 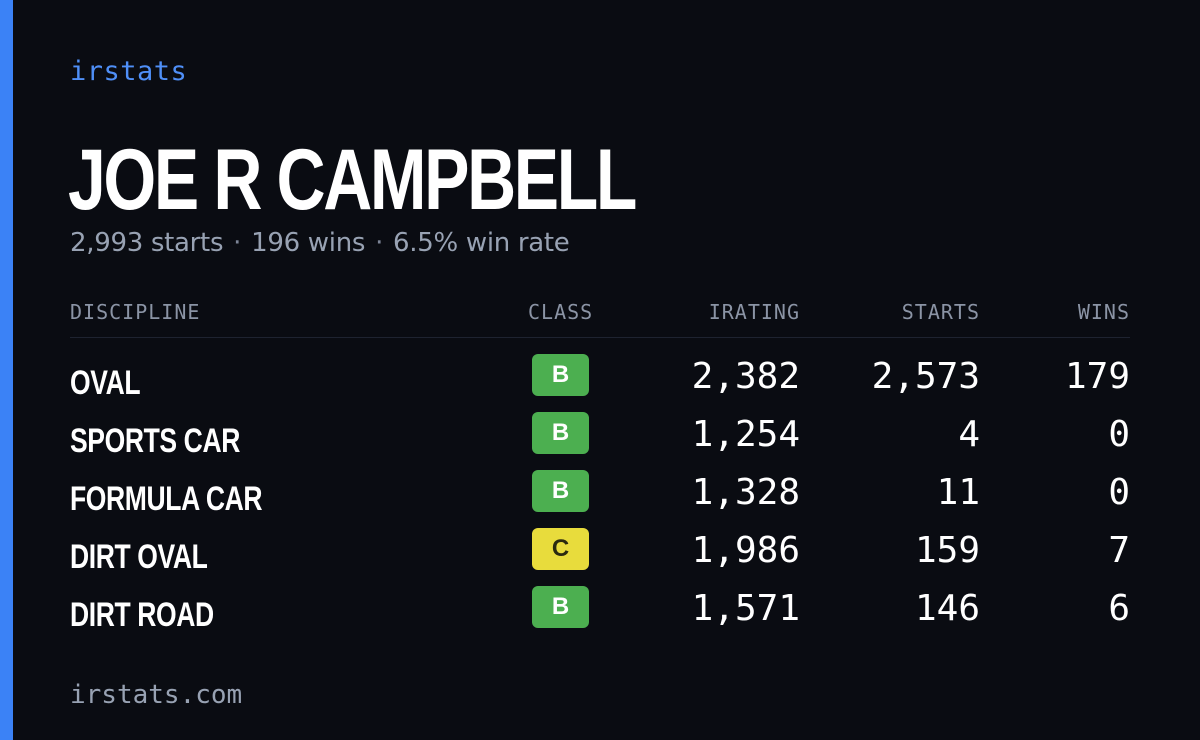 I want to click on starts-value: 11, so click(x=958, y=492).